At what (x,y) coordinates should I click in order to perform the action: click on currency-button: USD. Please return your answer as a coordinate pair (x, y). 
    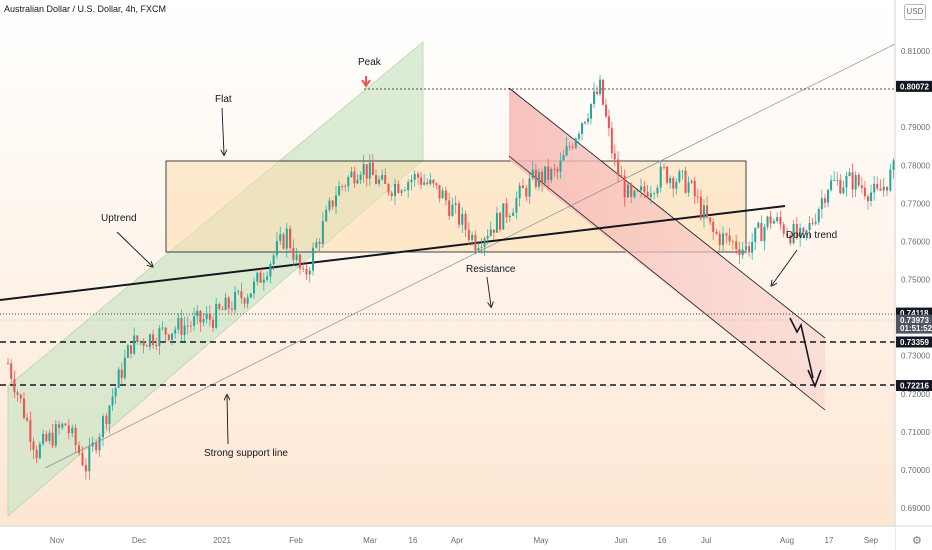
    Looking at the image, I should click on (915, 12).